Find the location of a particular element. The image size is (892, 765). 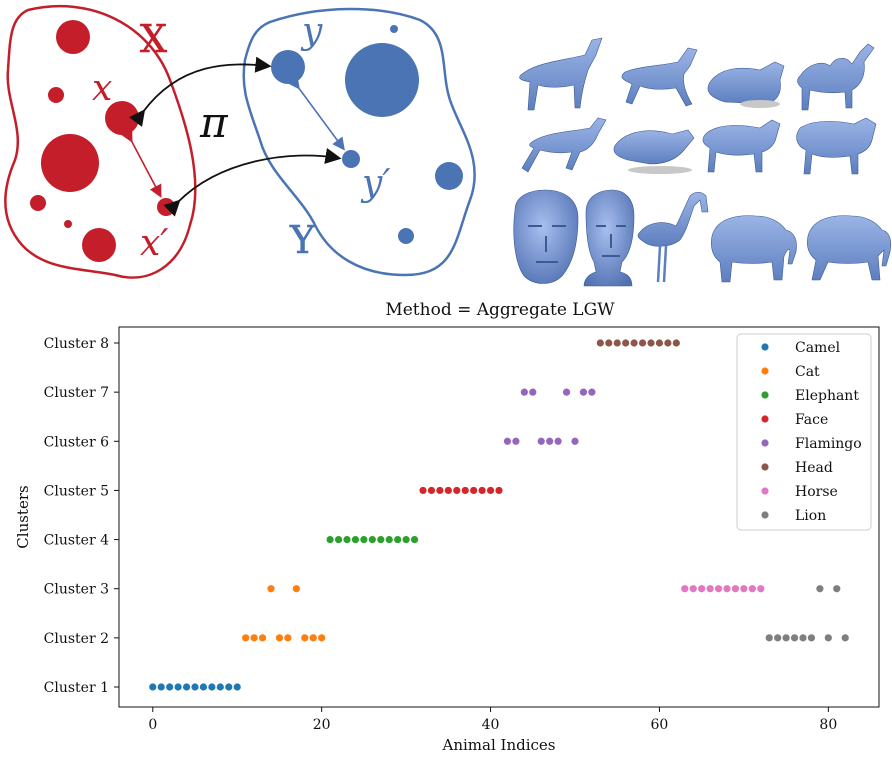

y-prime-label: y′ is located at coordinates (375, 183).